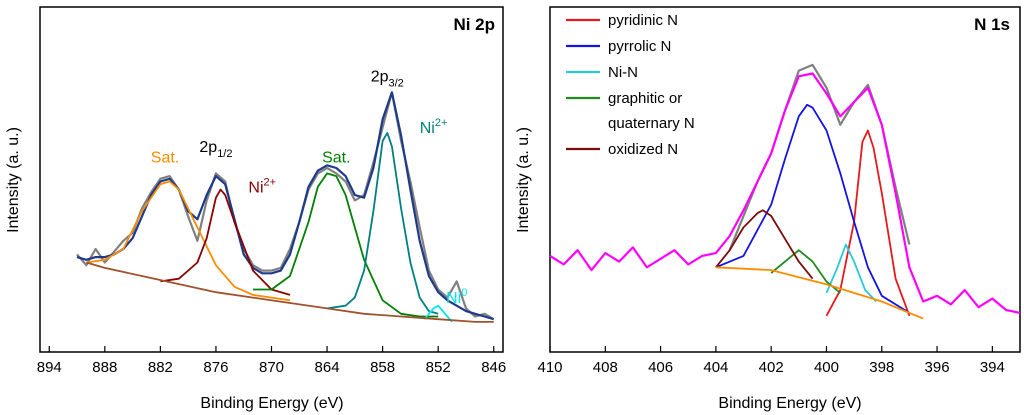 Image resolution: width=1024 pixels, height=415 pixels. I want to click on x-tick-label: 398, so click(881, 367).